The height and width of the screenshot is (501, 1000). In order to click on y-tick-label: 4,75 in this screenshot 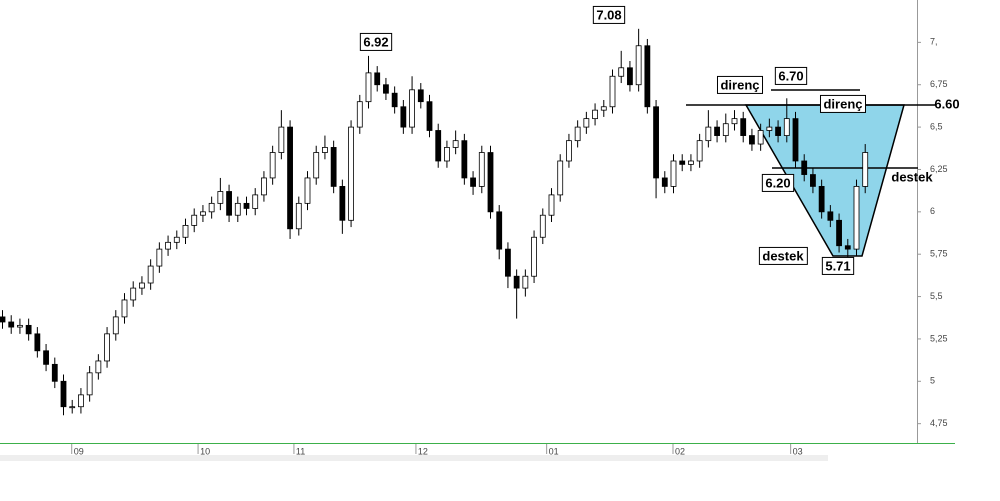, I will do `click(939, 423)`.